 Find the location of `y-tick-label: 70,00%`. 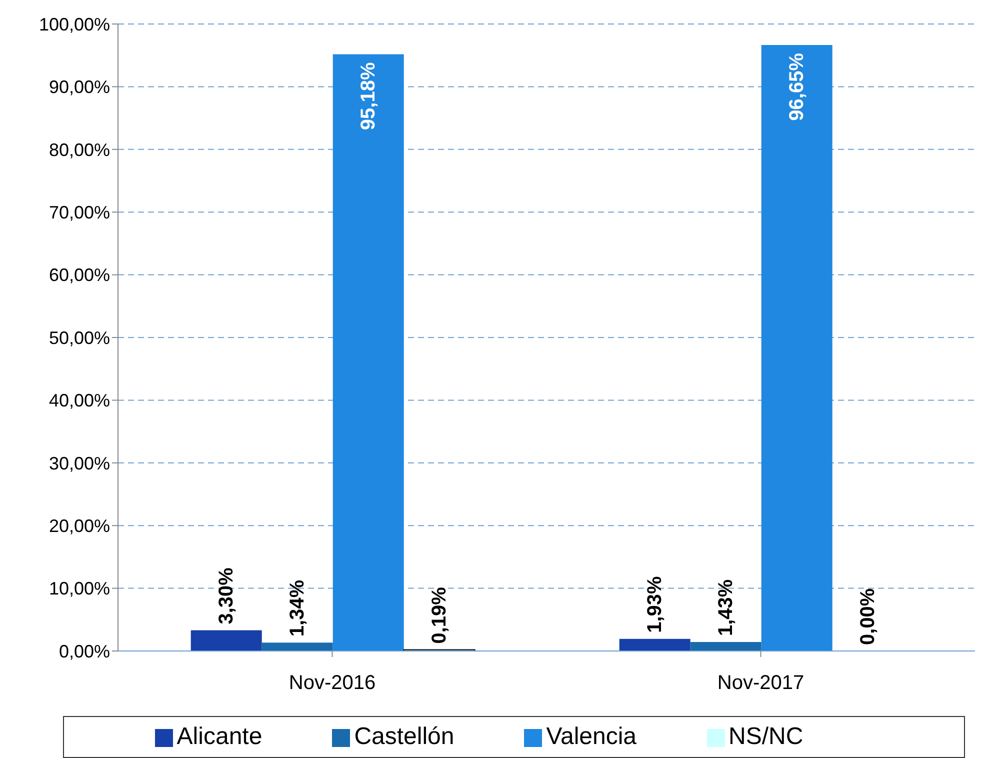

y-tick-label: 70,00% is located at coordinates (79, 212).